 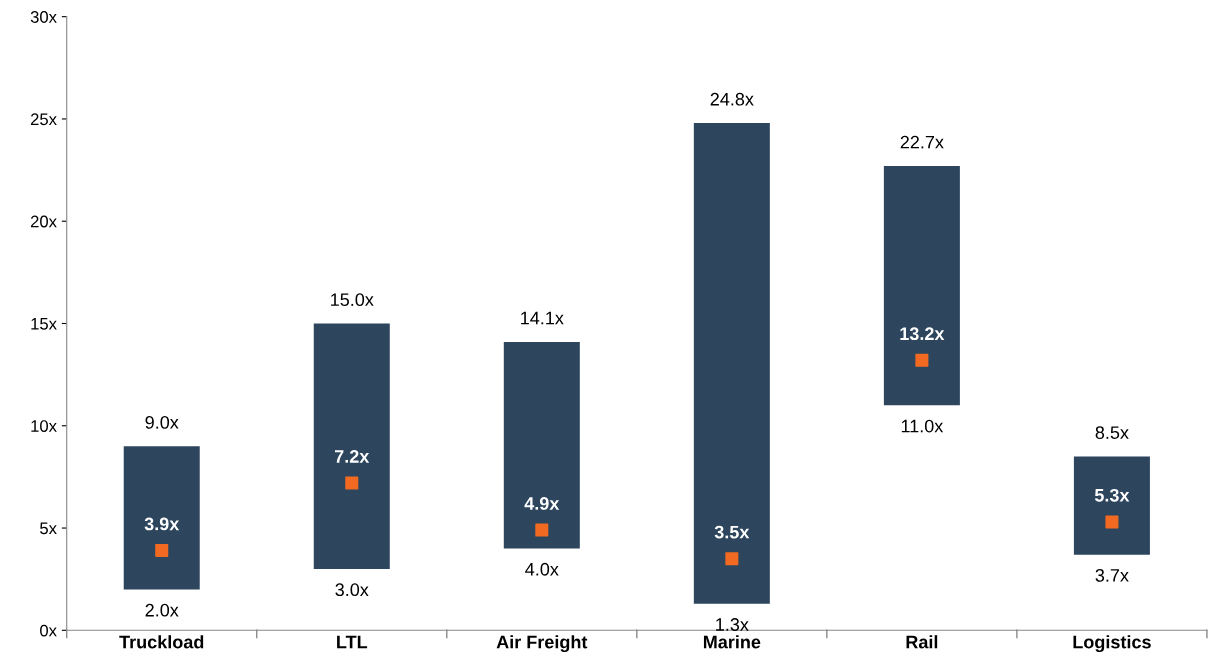 I want to click on x-tick-label: LTL, so click(x=352, y=642).